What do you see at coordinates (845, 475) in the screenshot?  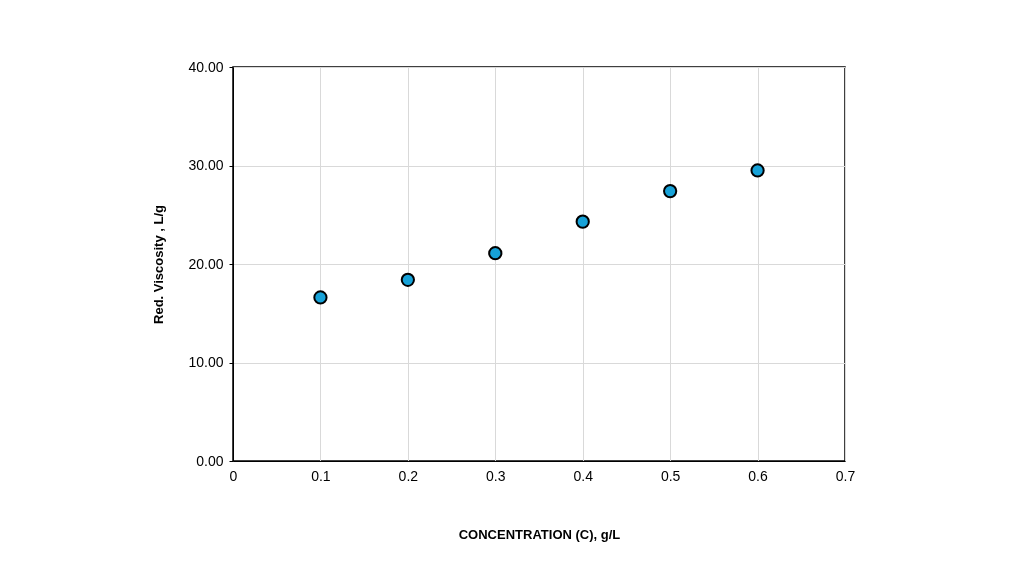 I see `x-tick-label: 0.7` at bounding box center [845, 475].